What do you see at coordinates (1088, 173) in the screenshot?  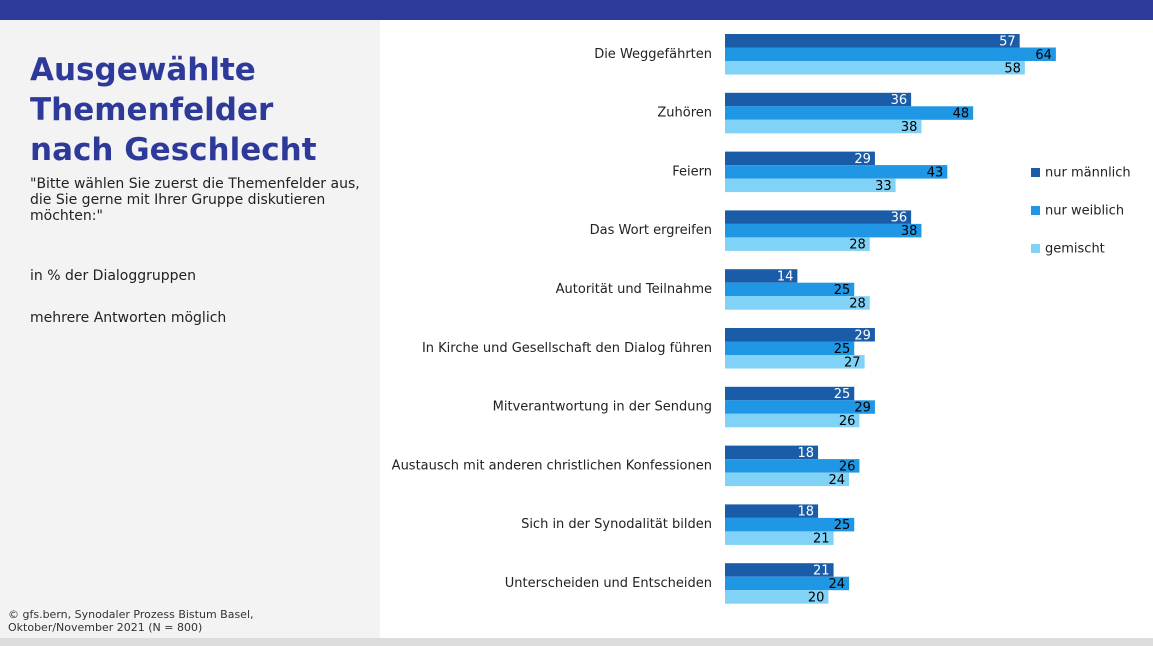 I see `legend-label: nur männlich` at bounding box center [1088, 173].